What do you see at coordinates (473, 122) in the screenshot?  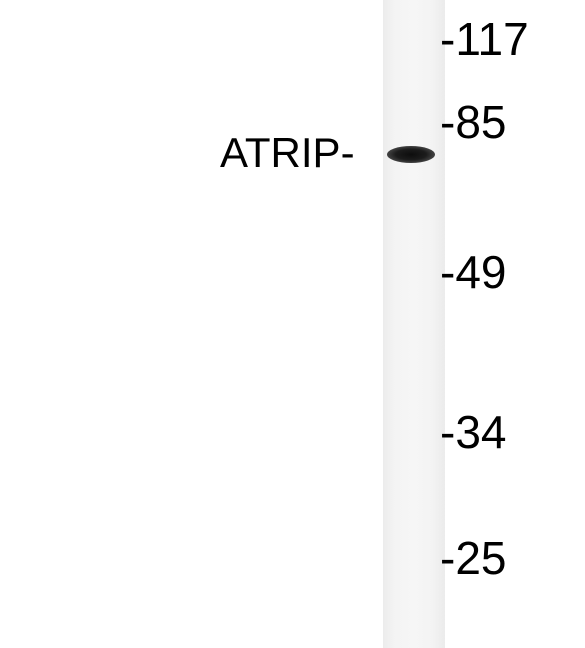 I see `marker-label-85: -85` at bounding box center [473, 122].